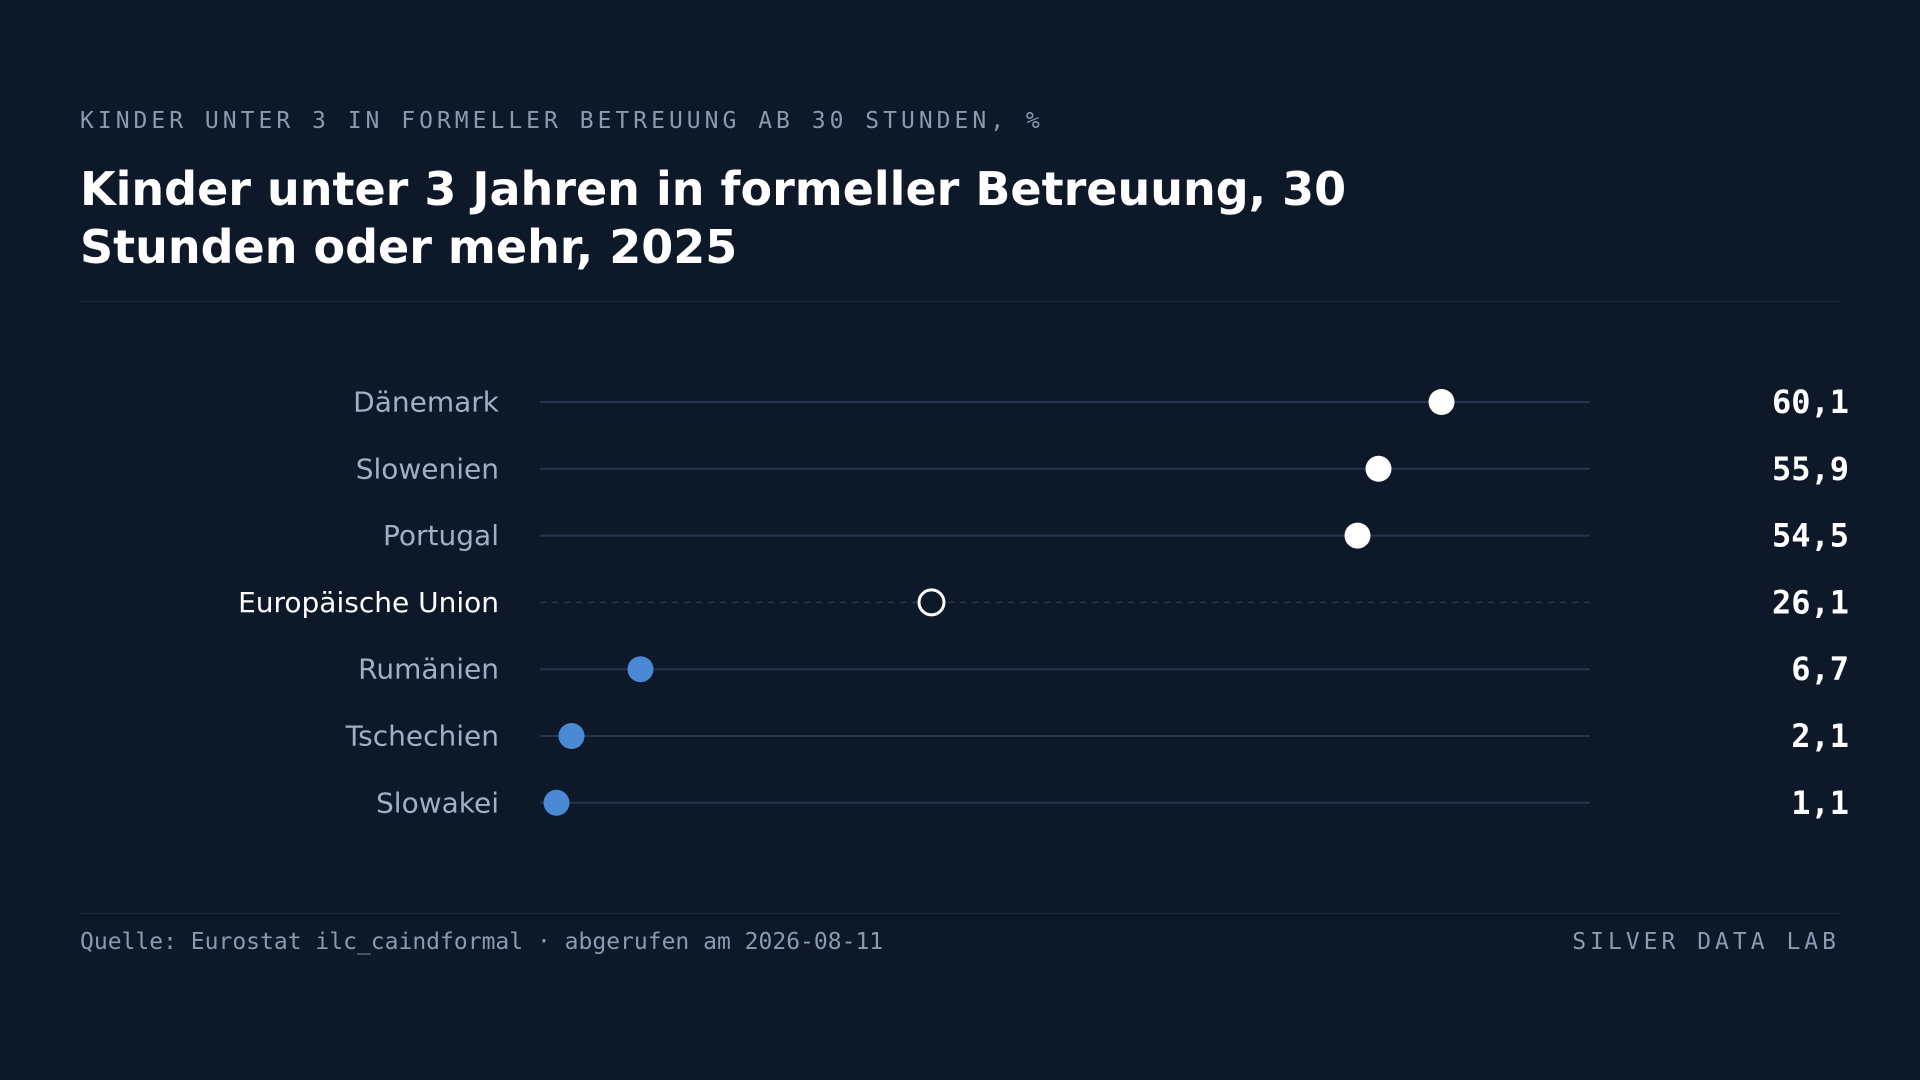  I want to click on category-label: Portugal, so click(441, 535).